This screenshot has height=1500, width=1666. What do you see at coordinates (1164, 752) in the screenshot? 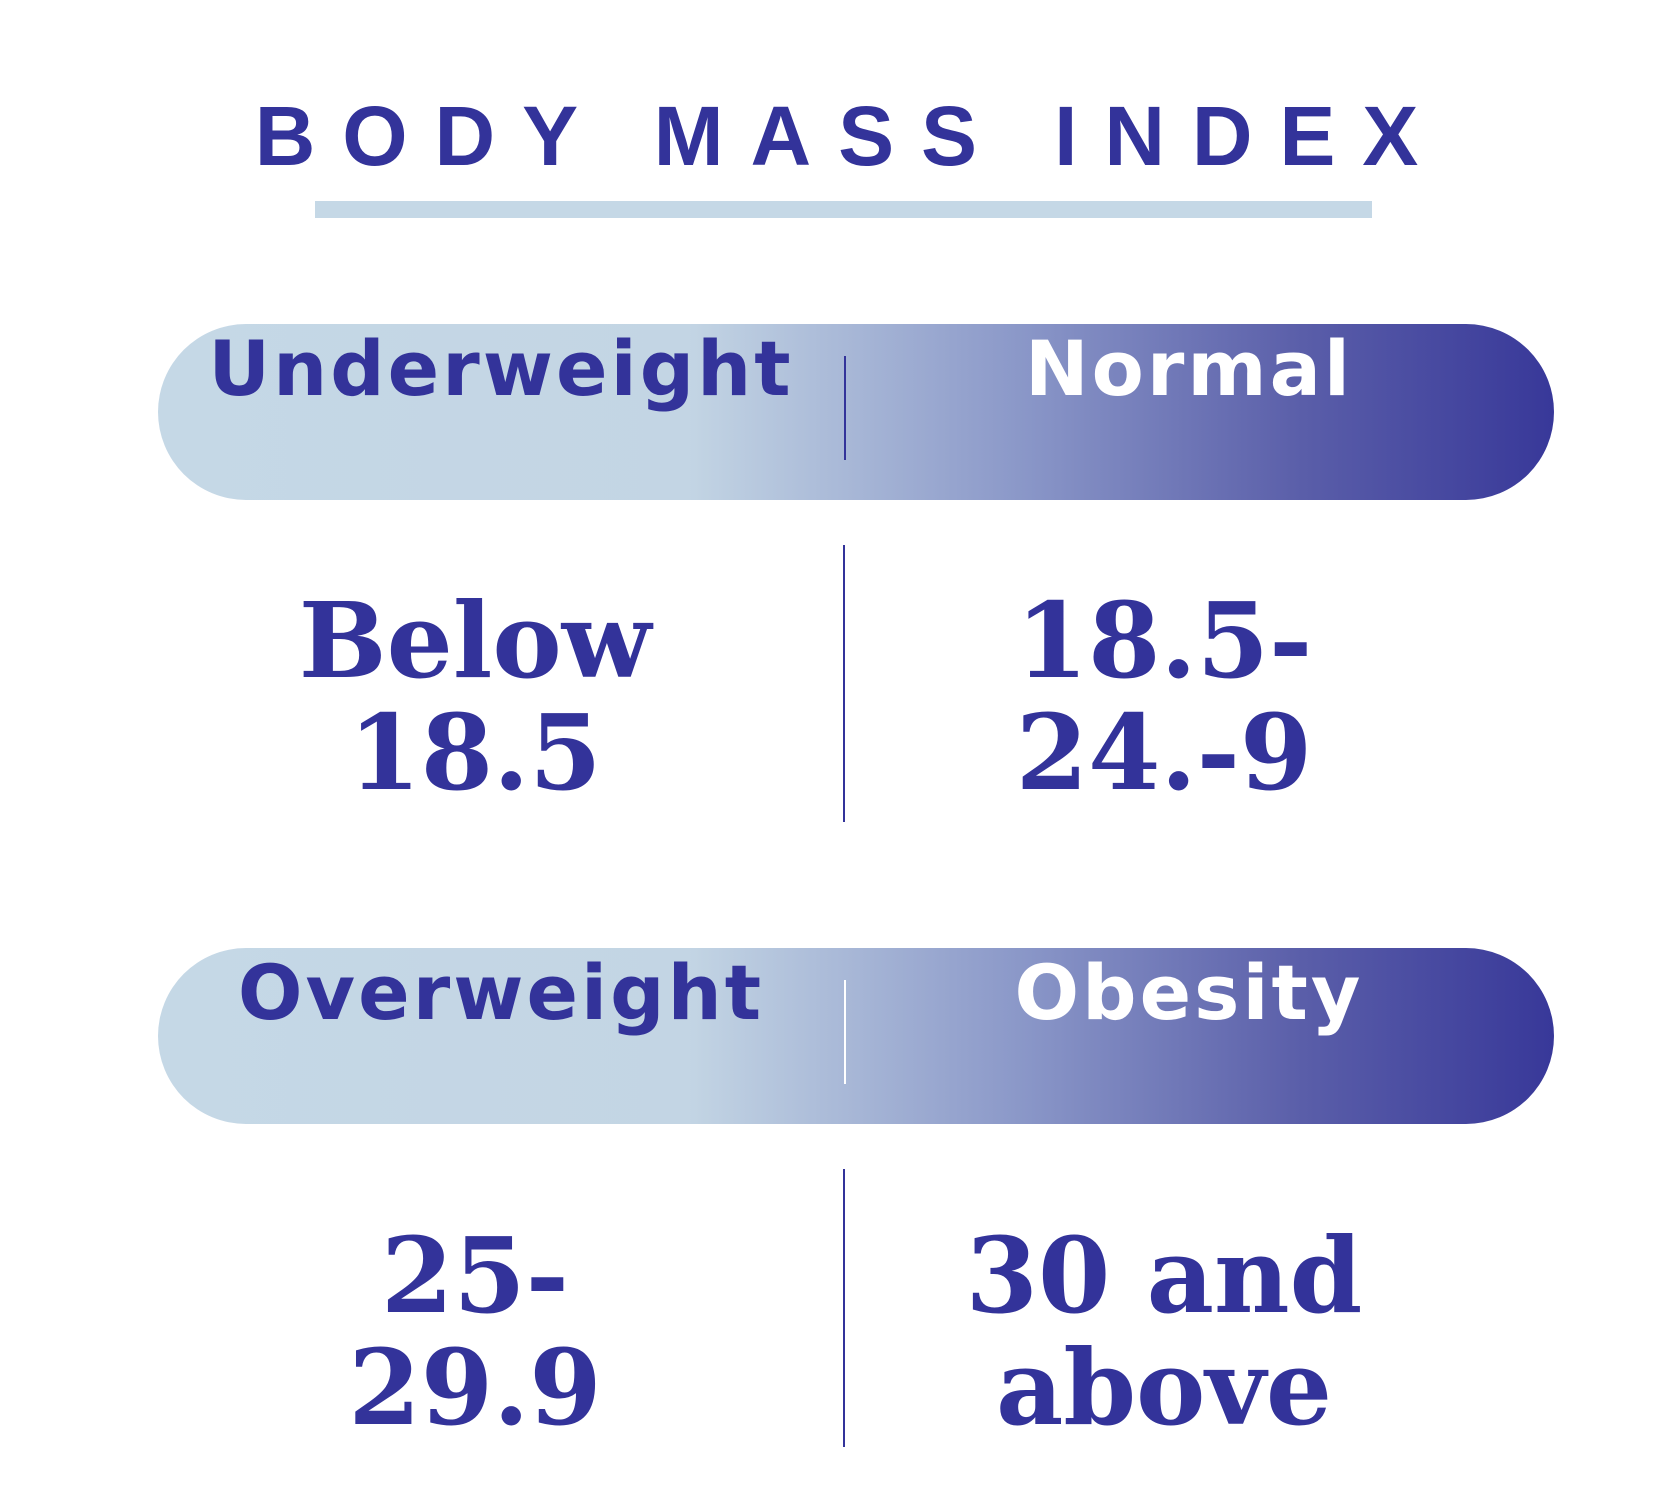
I see `range-line: 24.-9` at bounding box center [1164, 752].